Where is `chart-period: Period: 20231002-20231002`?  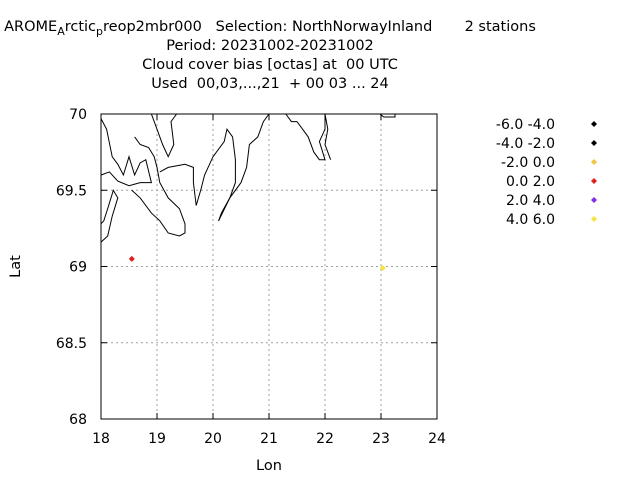
chart-period: Period: 20231002-20231002 is located at coordinates (270, 46).